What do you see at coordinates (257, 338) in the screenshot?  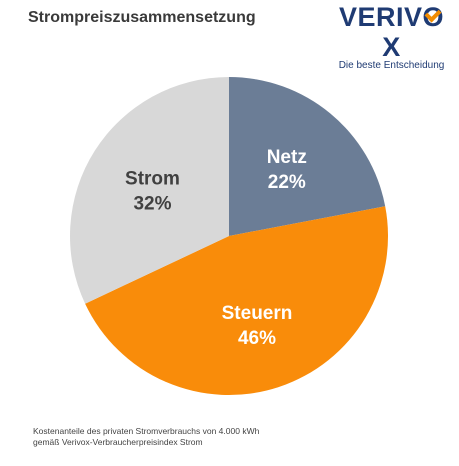 I see `slice-value-steuern: 46%` at bounding box center [257, 338].